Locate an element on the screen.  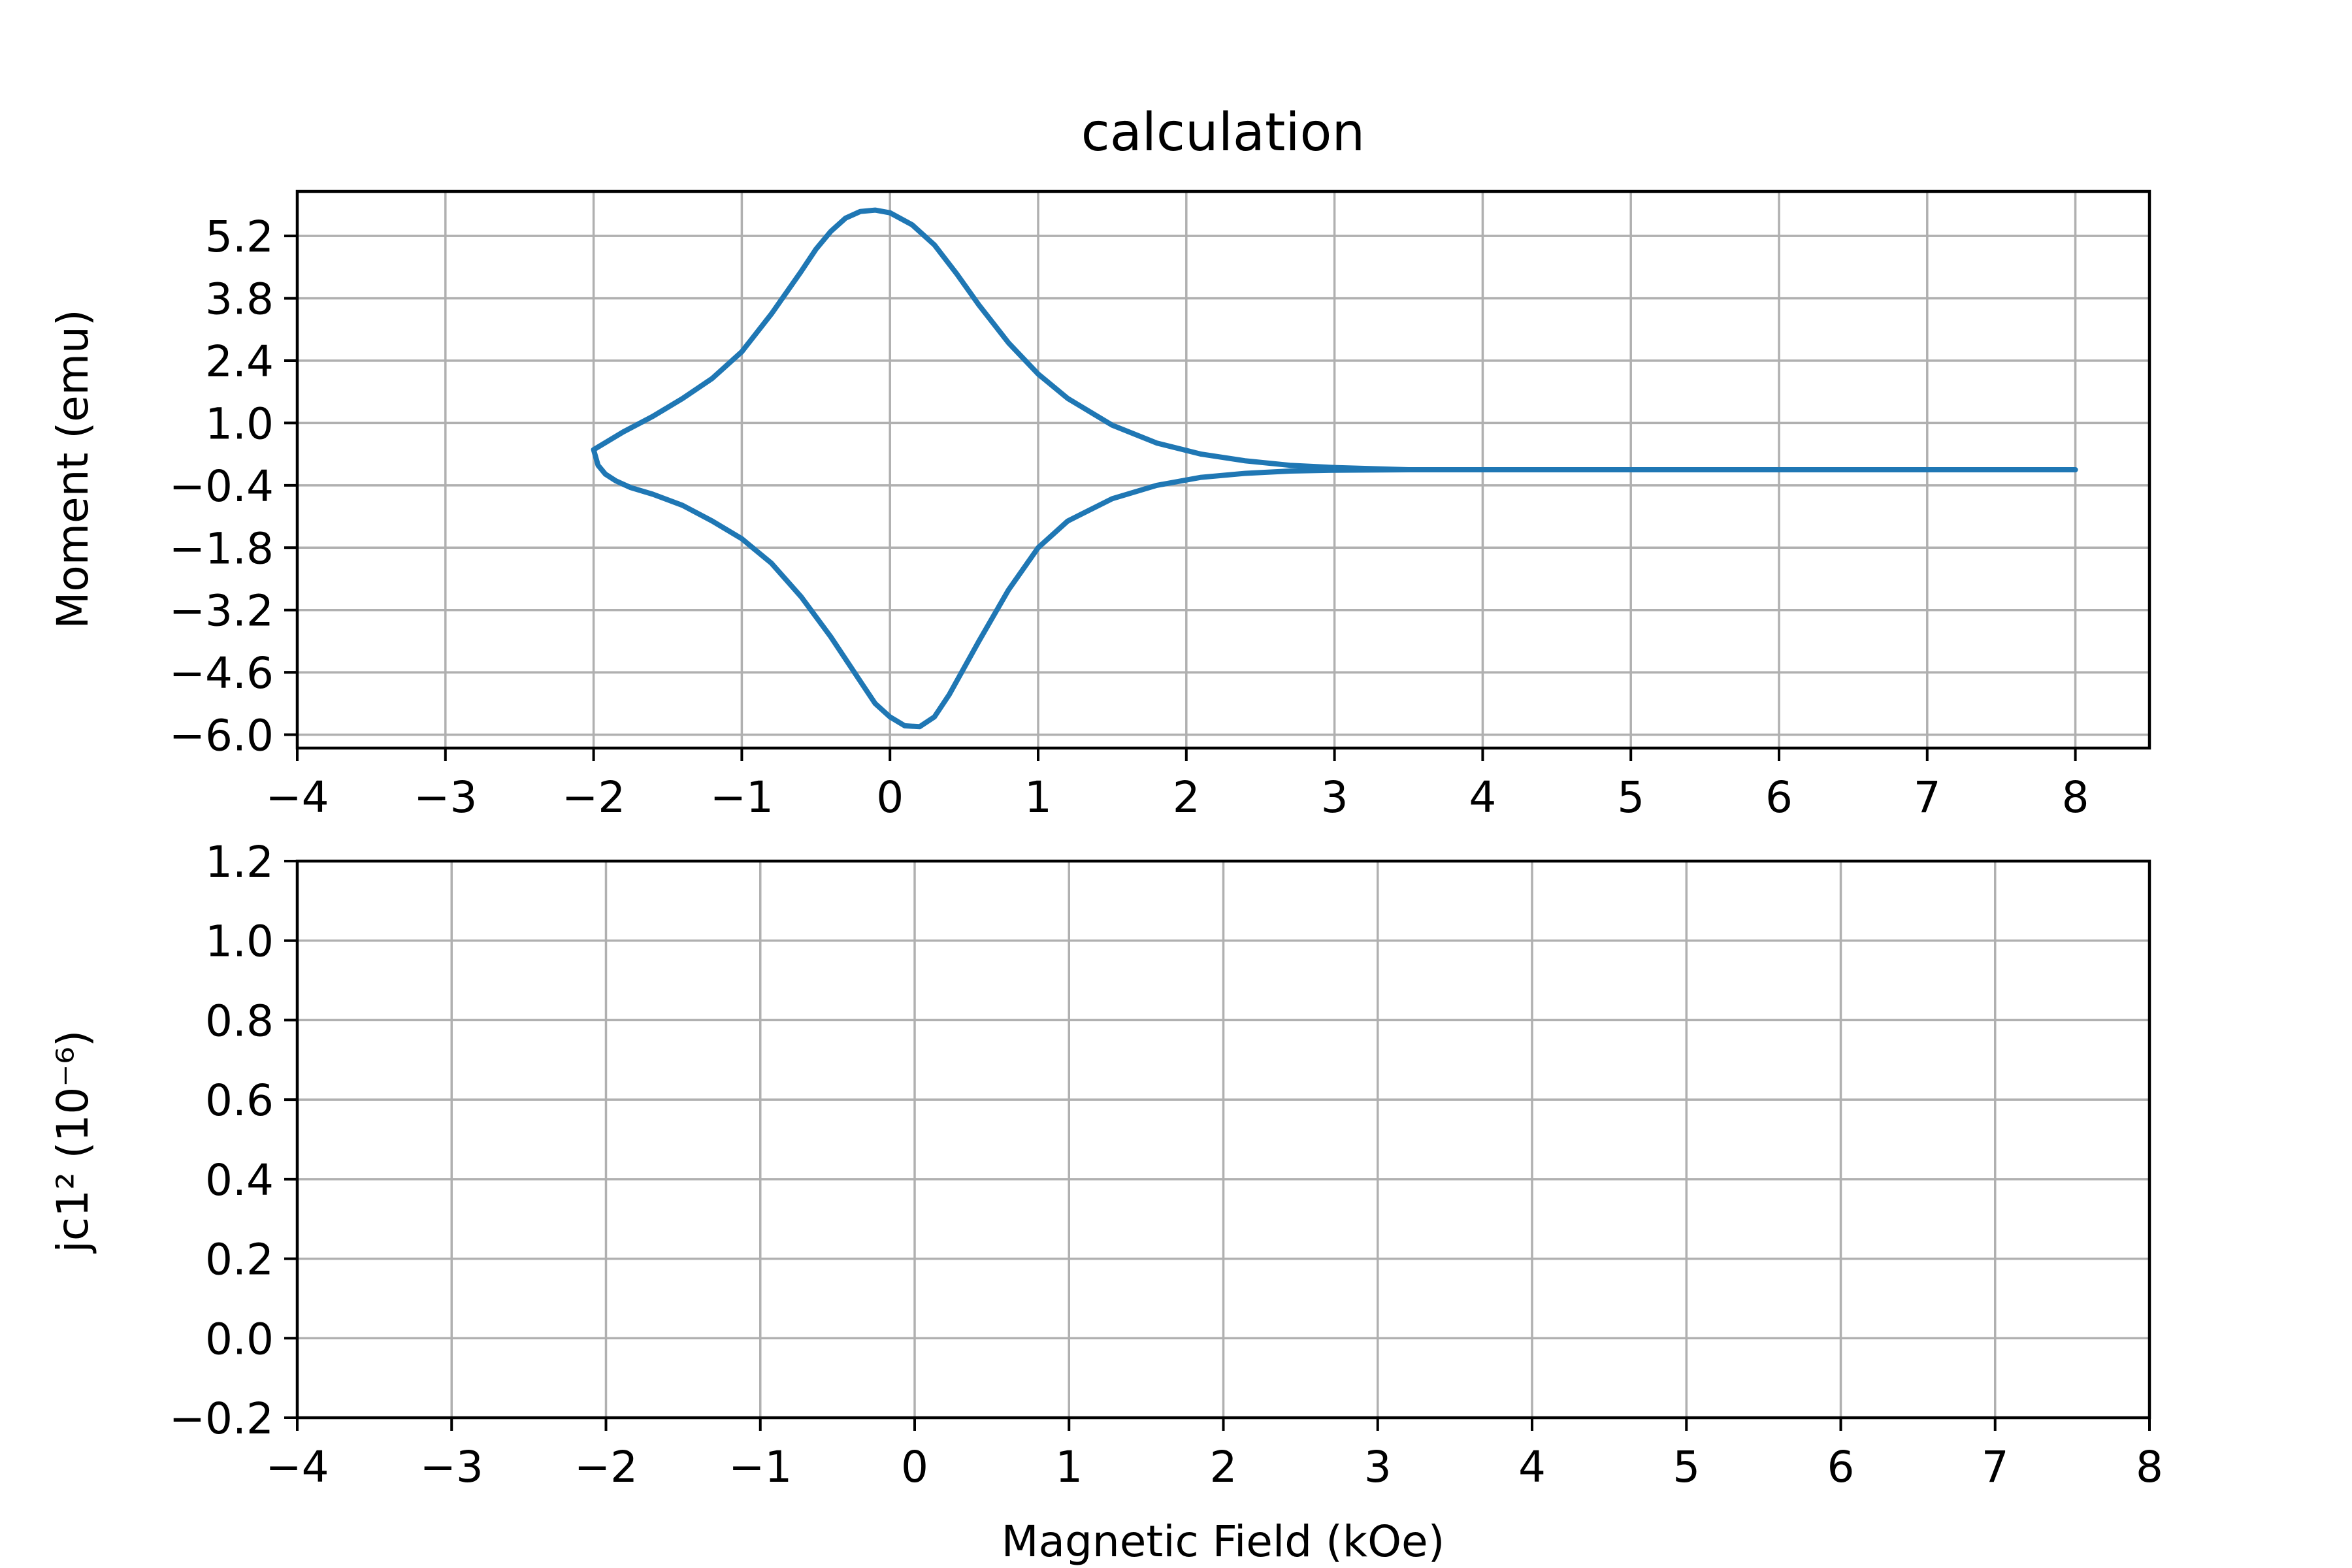
jc-y-axis-label: jc1² (10⁻⁶) is located at coordinates (73, 1142).